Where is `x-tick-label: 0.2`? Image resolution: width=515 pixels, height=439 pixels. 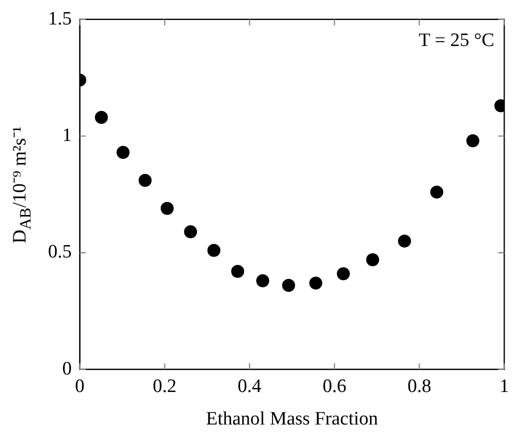 x-tick-label: 0.2 is located at coordinates (164, 386).